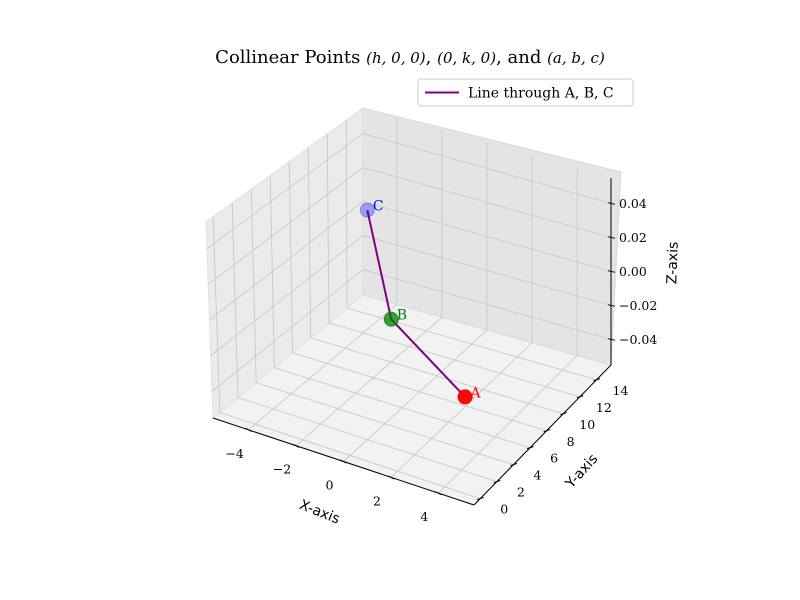 The width and height of the screenshot is (800, 600). I want to click on y-tick-label: 8, so click(571, 441).